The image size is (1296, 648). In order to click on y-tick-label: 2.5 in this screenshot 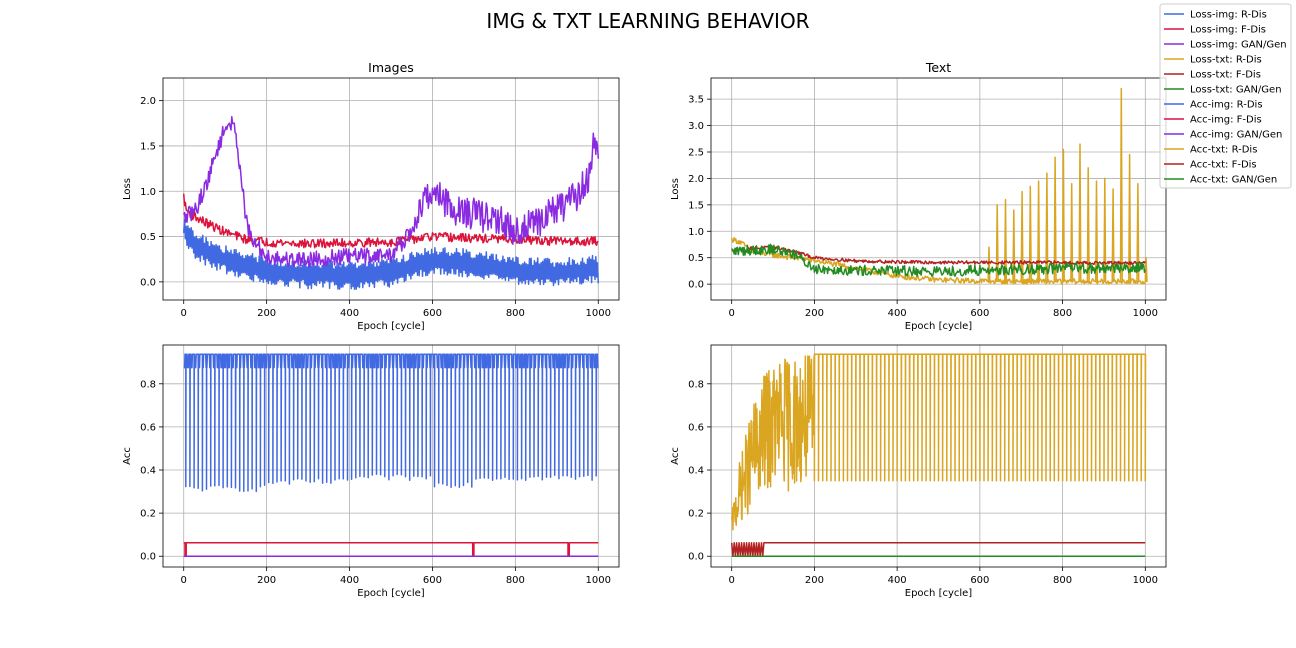, I will do `click(696, 153)`.